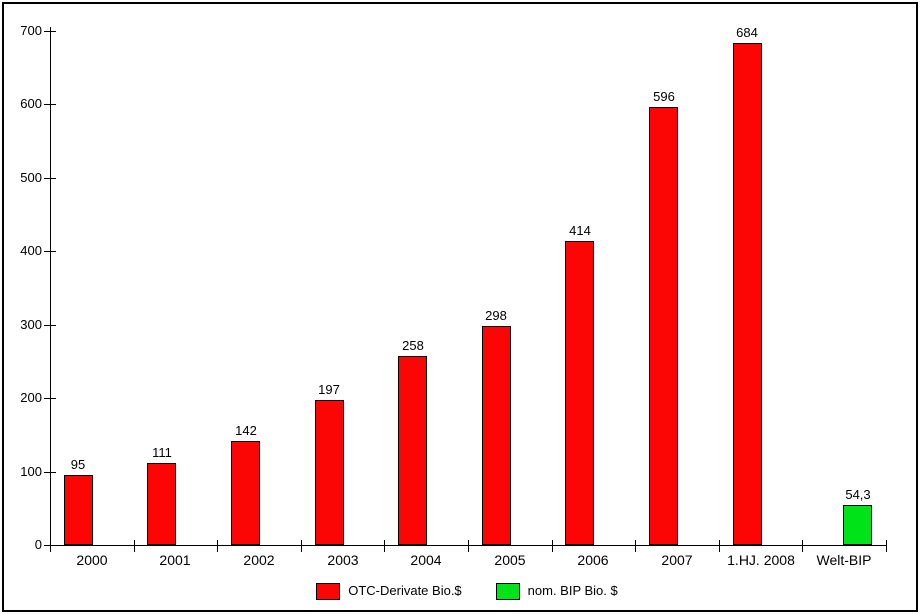 Image resolution: width=920 pixels, height=614 pixels. Describe the element at coordinates (593, 560) in the screenshot. I see `x-axis-category-label: 2006` at that location.